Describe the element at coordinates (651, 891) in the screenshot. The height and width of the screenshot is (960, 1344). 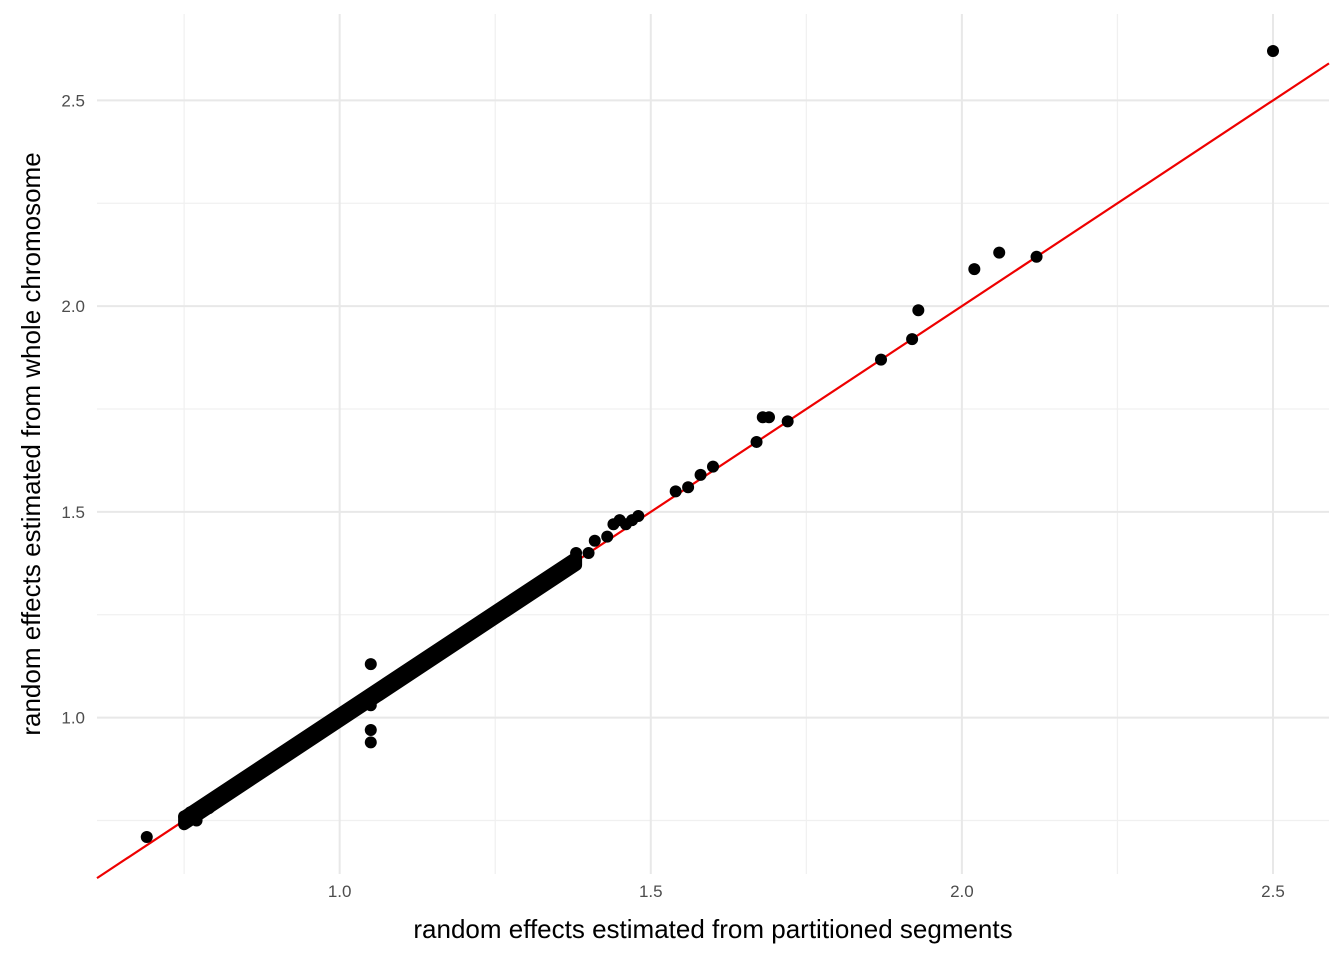
I see `x-tick-label: 1.5` at that location.